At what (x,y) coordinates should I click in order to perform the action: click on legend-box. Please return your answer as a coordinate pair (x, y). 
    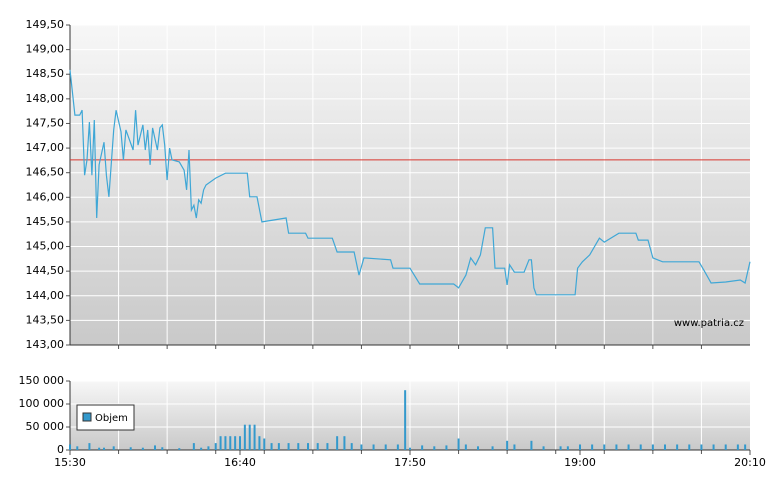
    Looking at the image, I should click on (105, 417).